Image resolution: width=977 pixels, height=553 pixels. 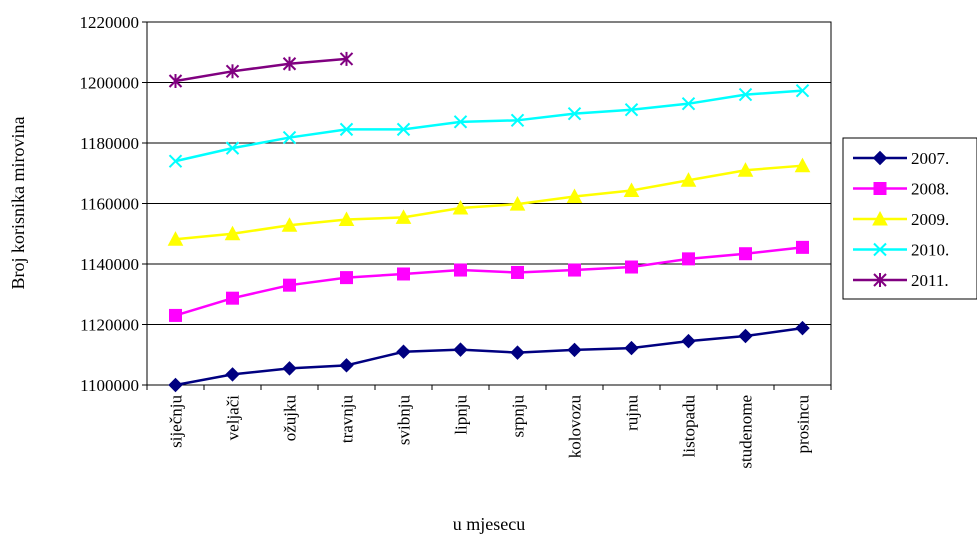 I want to click on x-tick-label: studenome, so click(x=746, y=432).